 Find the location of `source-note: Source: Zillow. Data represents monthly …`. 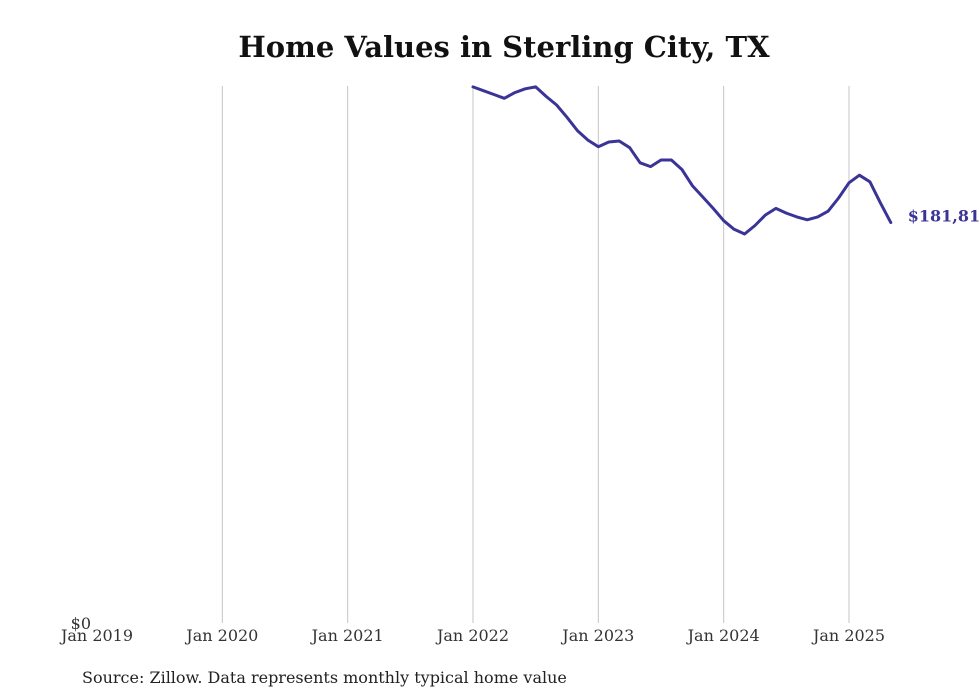

source-note: Source: Zillow. Data represents monthly … is located at coordinates (324, 677).